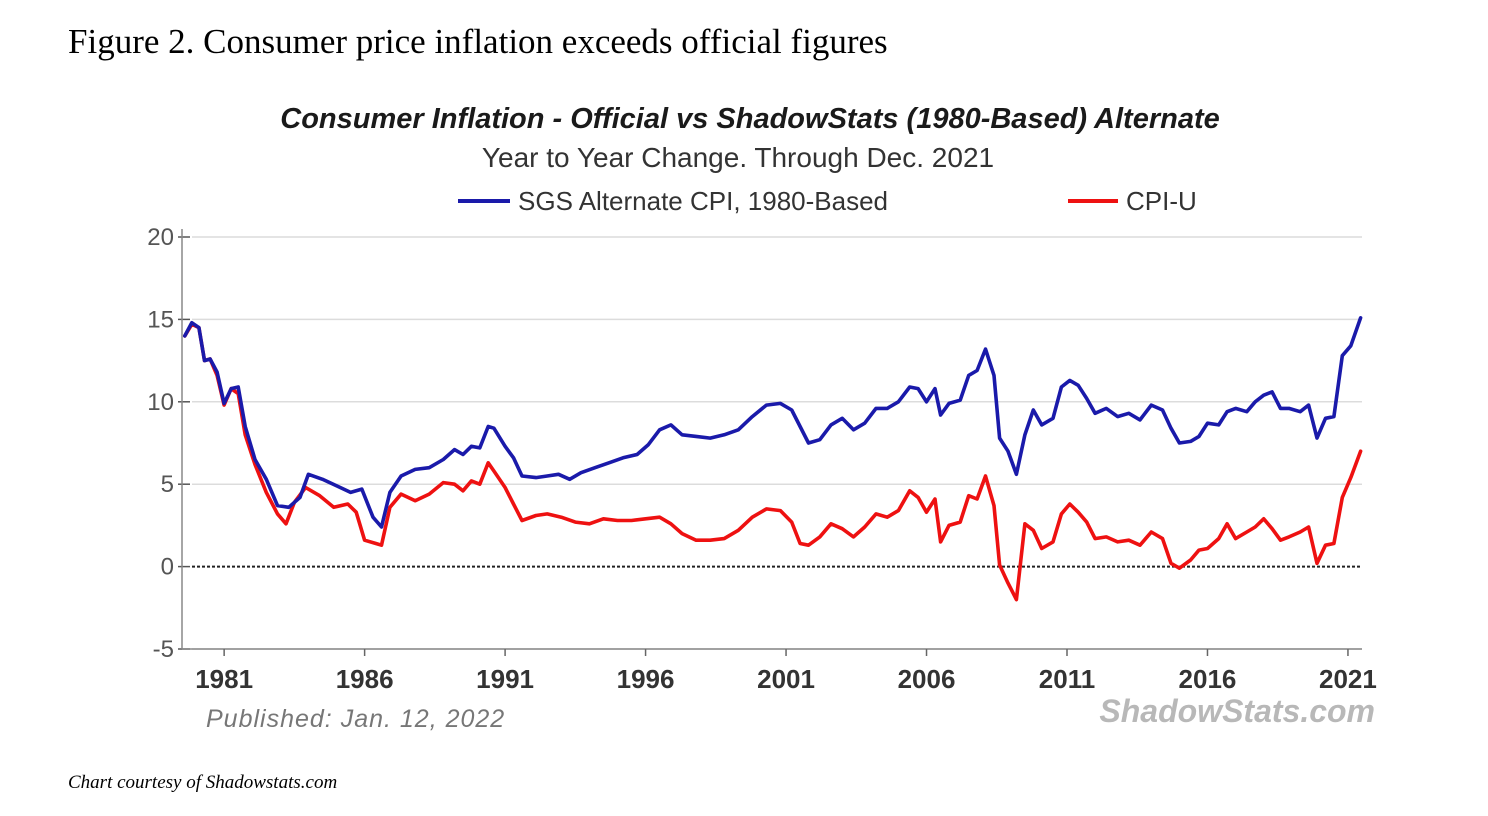 Image resolution: width=1488 pixels, height=816 pixels. I want to click on x-tick-label: 2021, so click(1348, 679).